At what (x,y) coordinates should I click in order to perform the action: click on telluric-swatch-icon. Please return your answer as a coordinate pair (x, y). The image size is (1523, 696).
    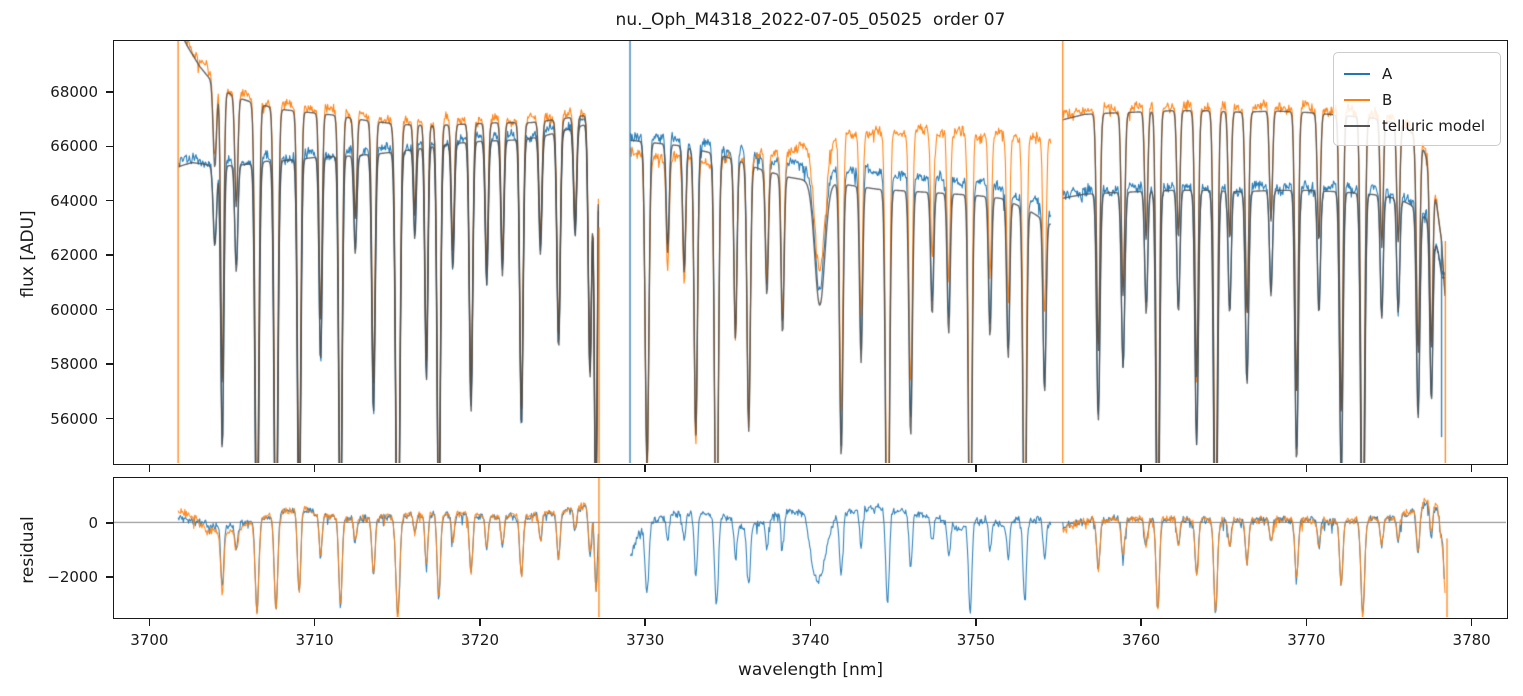
    Looking at the image, I should click on (1357, 126).